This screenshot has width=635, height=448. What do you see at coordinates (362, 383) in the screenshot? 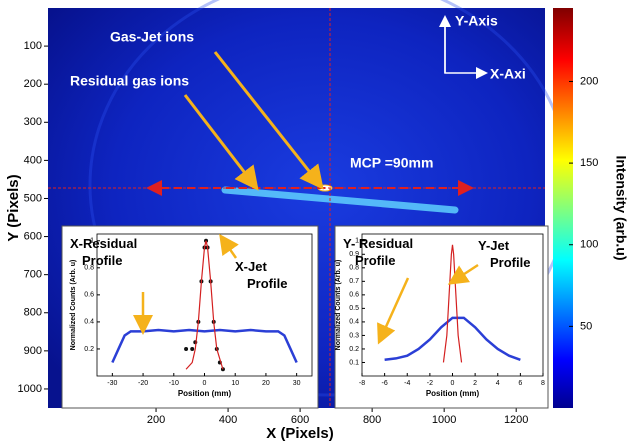
I see `x-tick-label: -8` at bounding box center [362, 383].